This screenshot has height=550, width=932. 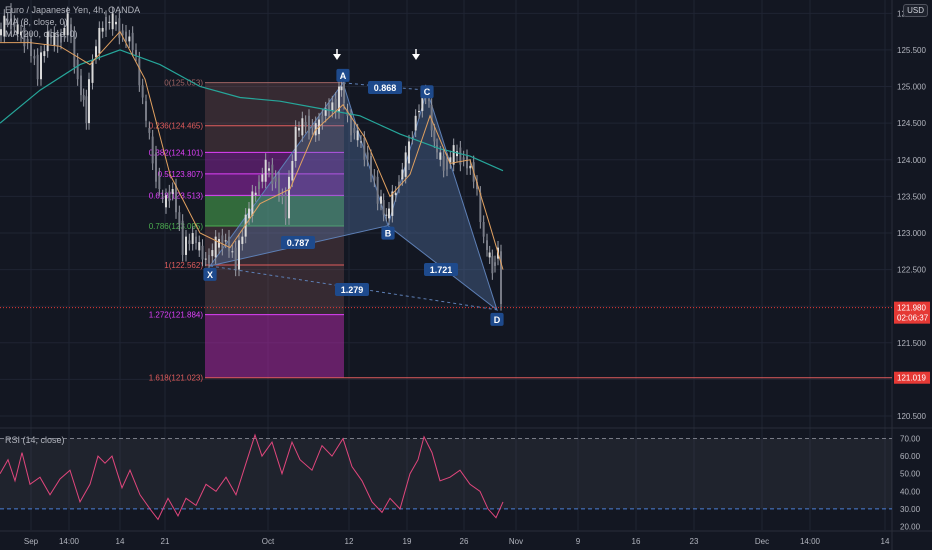 What do you see at coordinates (35, 440) in the screenshot?
I see `rsi-title: RSI (14, close)` at bounding box center [35, 440].